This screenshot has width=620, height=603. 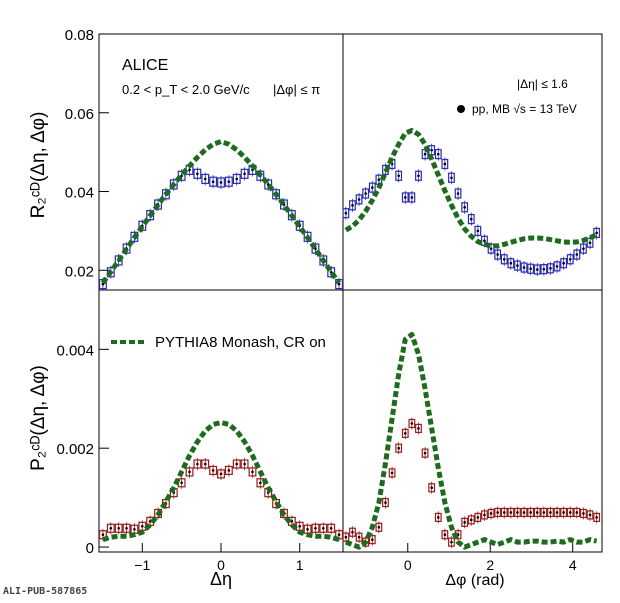 What do you see at coordinates (296, 89) in the screenshot?
I see `phi-range-label: |Δφ| ≤ π` at bounding box center [296, 89].